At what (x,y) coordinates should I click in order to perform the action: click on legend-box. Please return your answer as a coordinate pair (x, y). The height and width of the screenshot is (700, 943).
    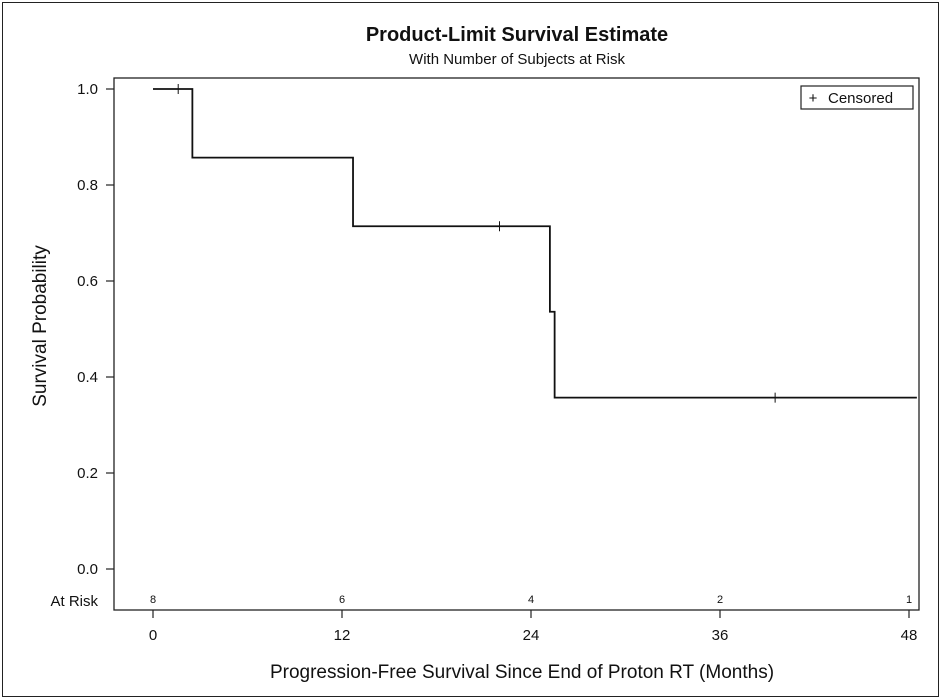
    Looking at the image, I should click on (857, 97).